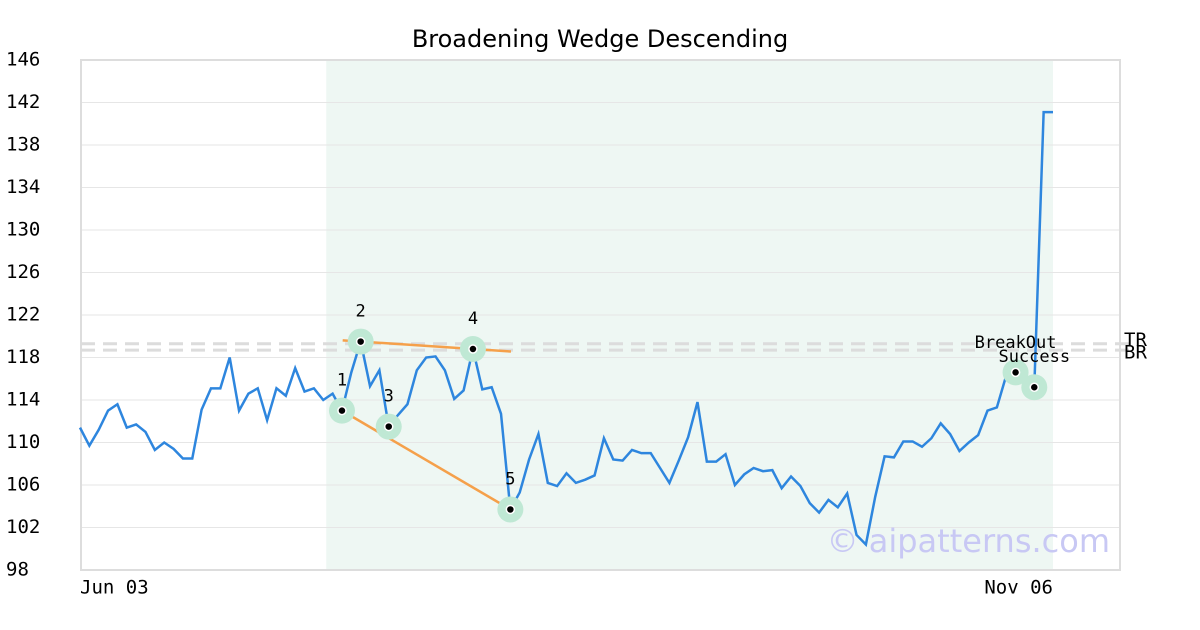 This screenshot has width=1200, height=630. I want to click on y-tick-label: 142, so click(23, 102).